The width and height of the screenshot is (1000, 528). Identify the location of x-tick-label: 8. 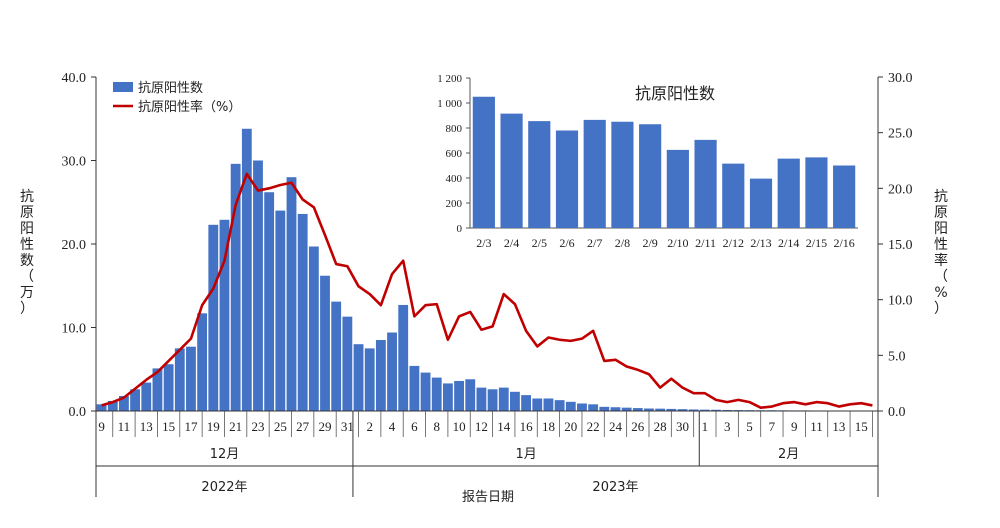
(436, 426).